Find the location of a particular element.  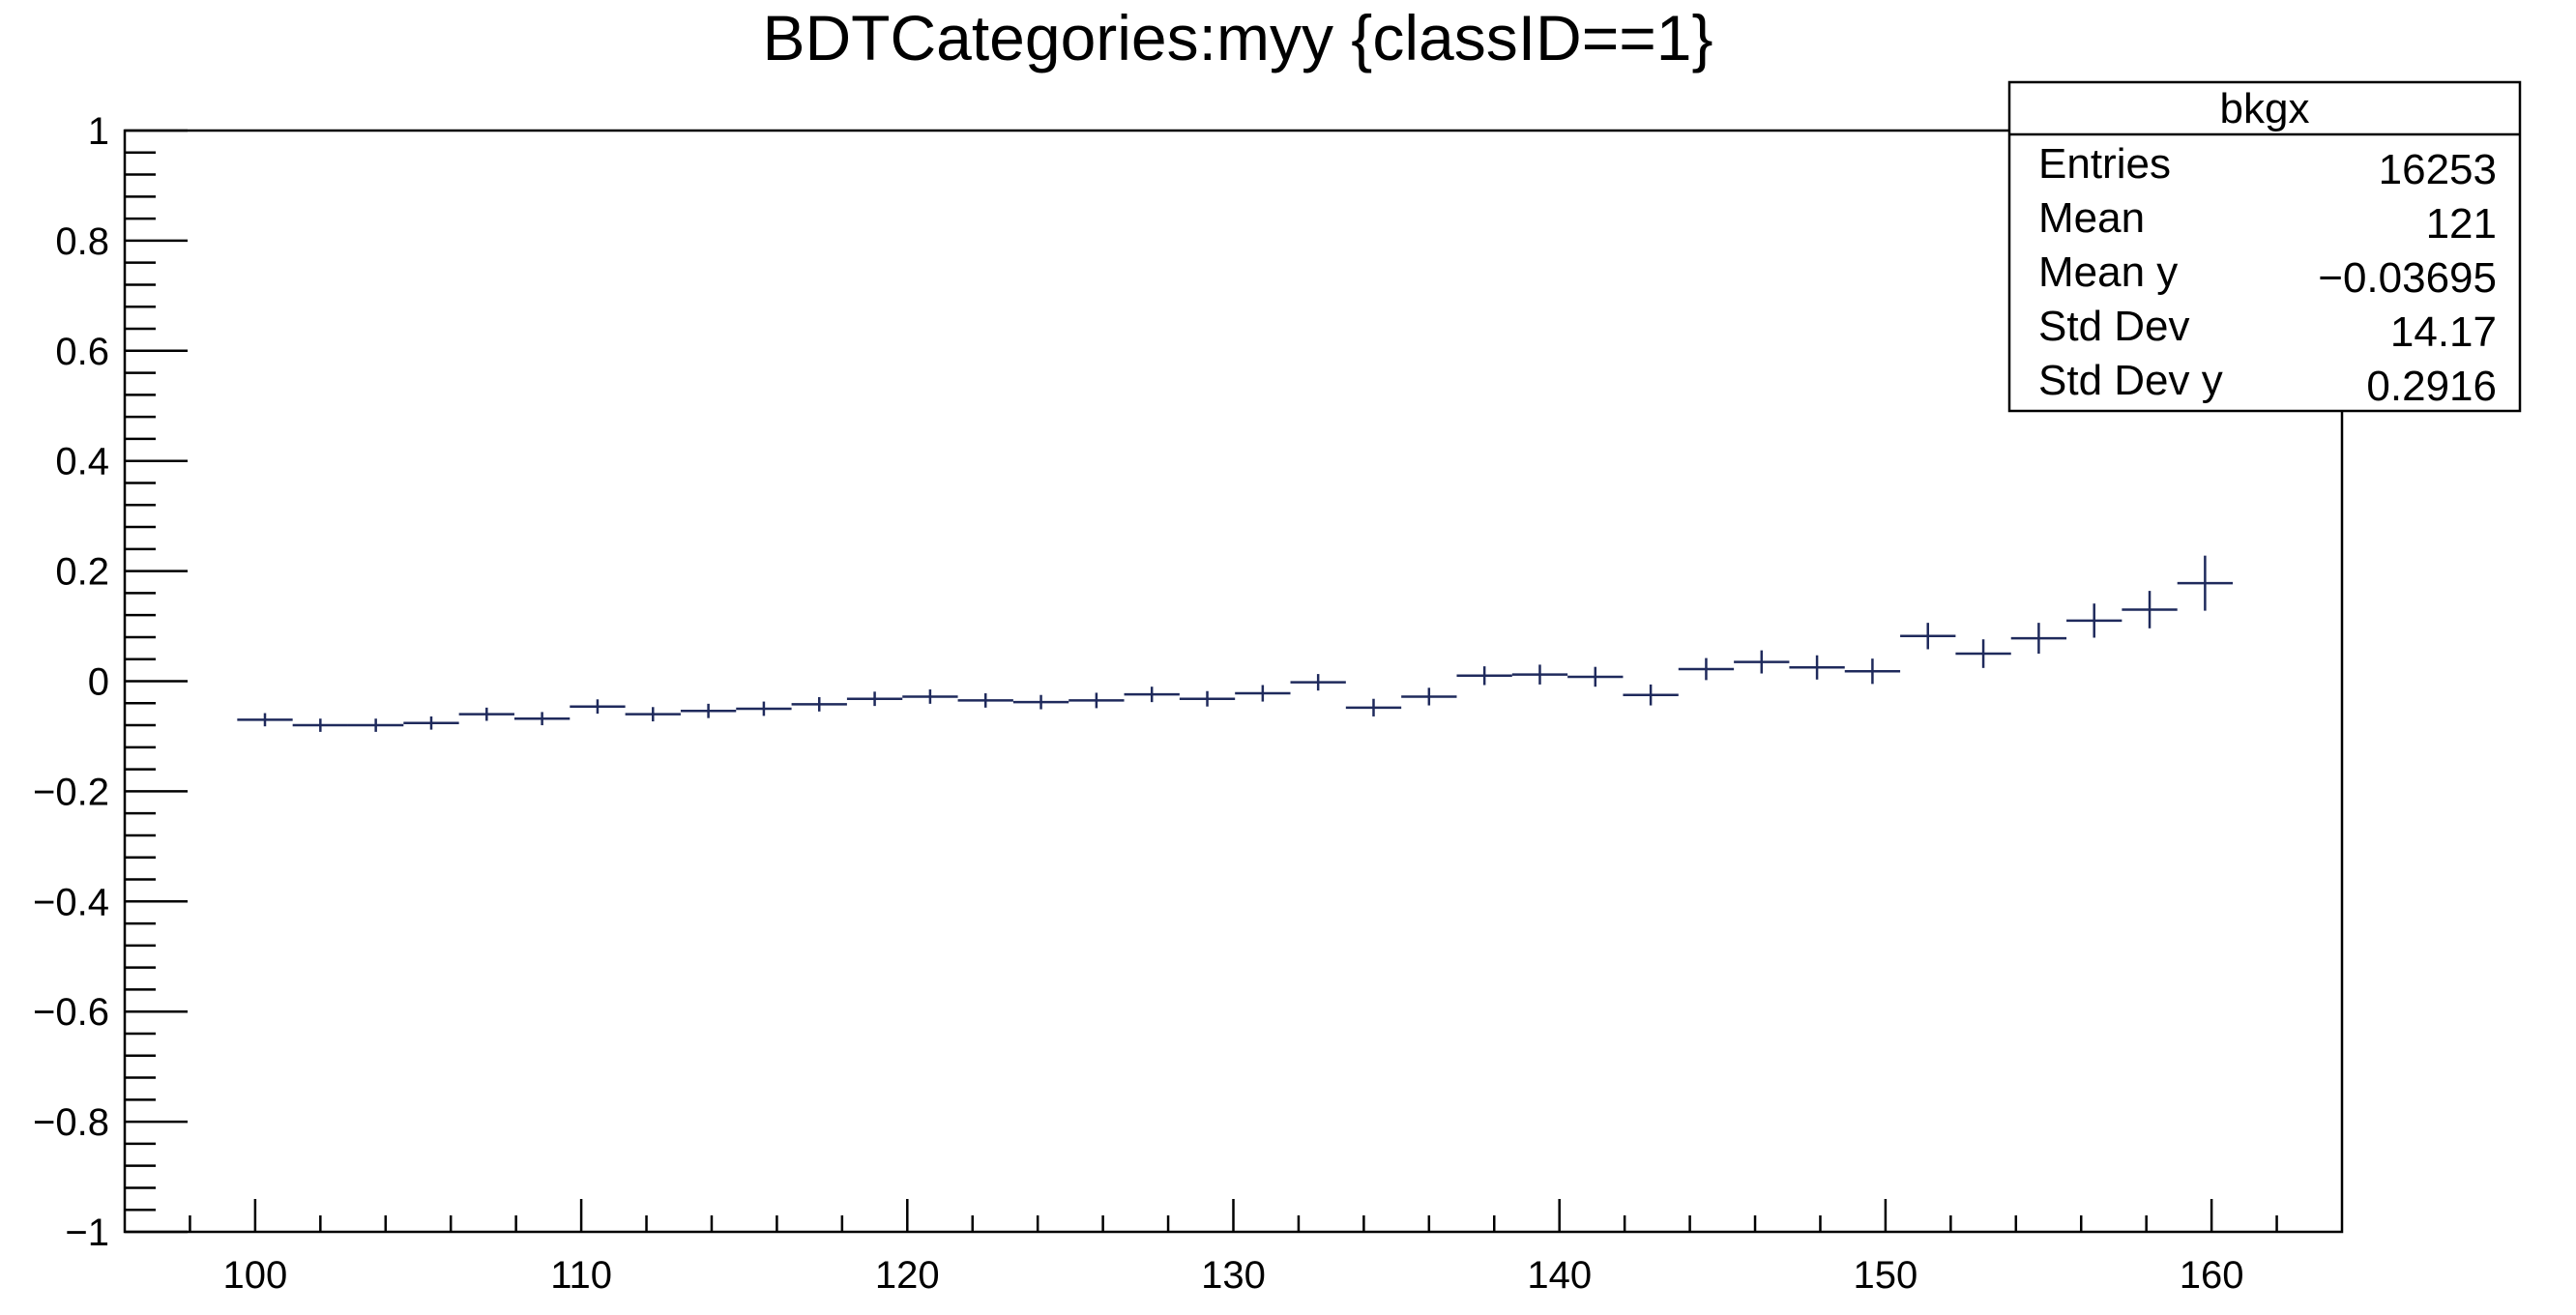

stats-row-label: Entries is located at coordinates (2104, 164).